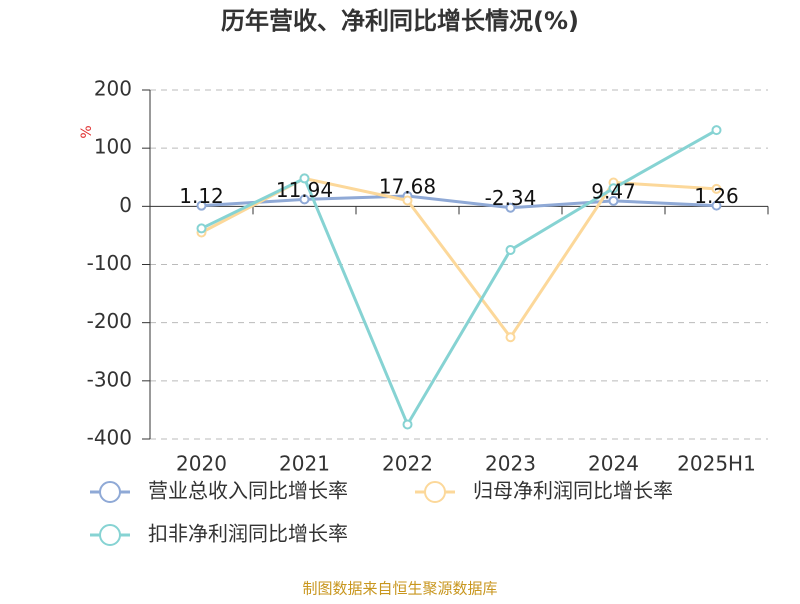 The width and height of the screenshot is (800, 604). What do you see at coordinates (407, 187) in the screenshot?
I see `data-label: 17.68` at bounding box center [407, 187].